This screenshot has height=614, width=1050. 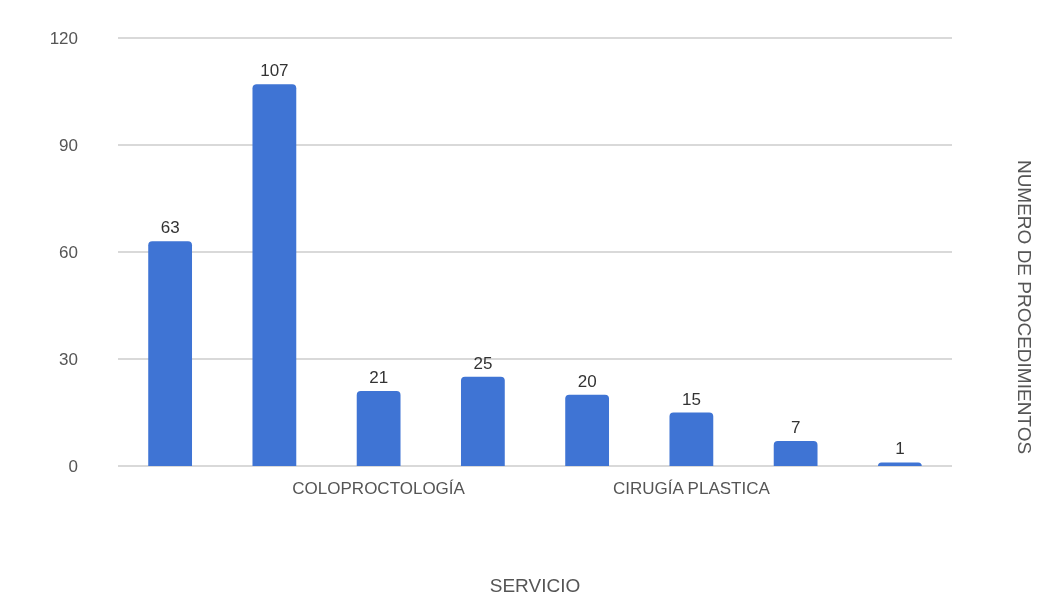 I want to click on x-axis-title: SERVICIO, so click(x=535, y=585).